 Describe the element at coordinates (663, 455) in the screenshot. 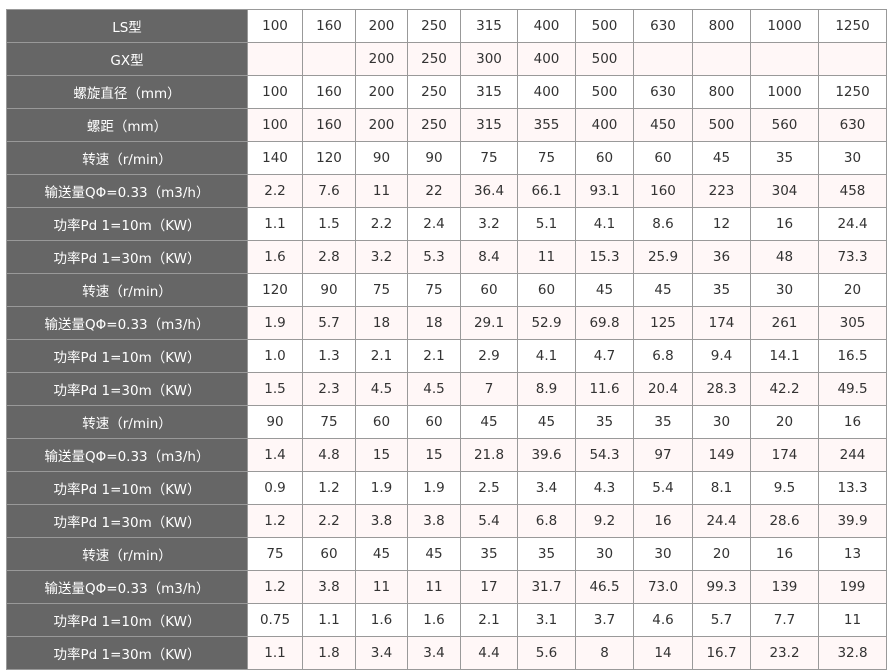

I see `table-cell: 97` at that location.